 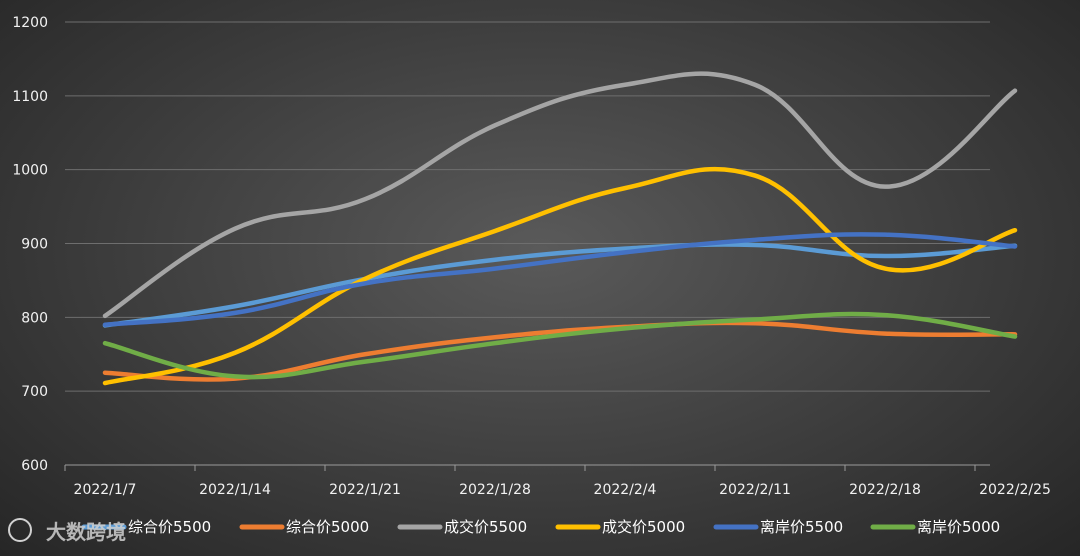 I want to click on watermark-logo-icon, so click(x=20, y=530).